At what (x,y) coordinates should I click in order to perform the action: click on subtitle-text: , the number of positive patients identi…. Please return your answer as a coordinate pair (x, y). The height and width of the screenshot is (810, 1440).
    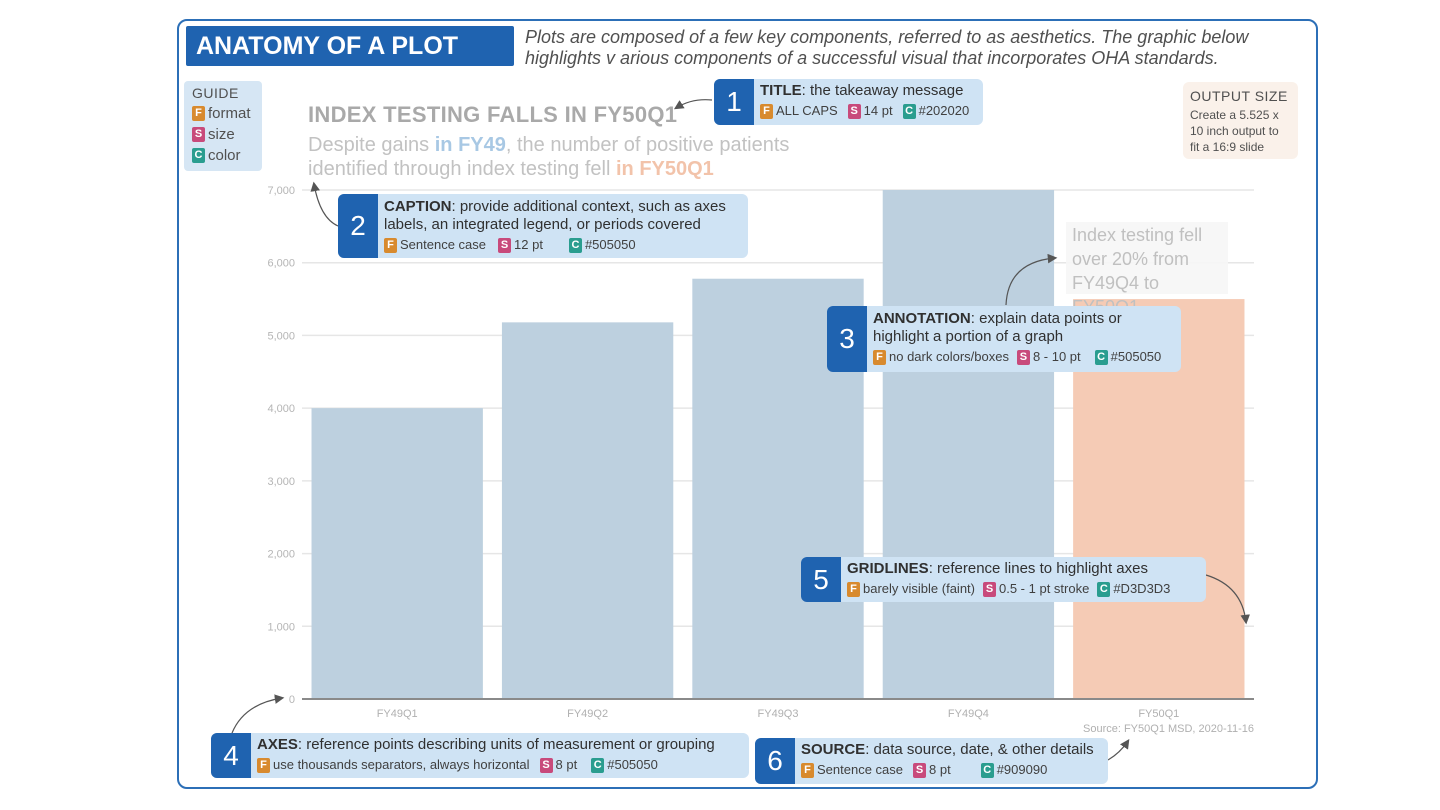
    Looking at the image, I should click on (549, 157).